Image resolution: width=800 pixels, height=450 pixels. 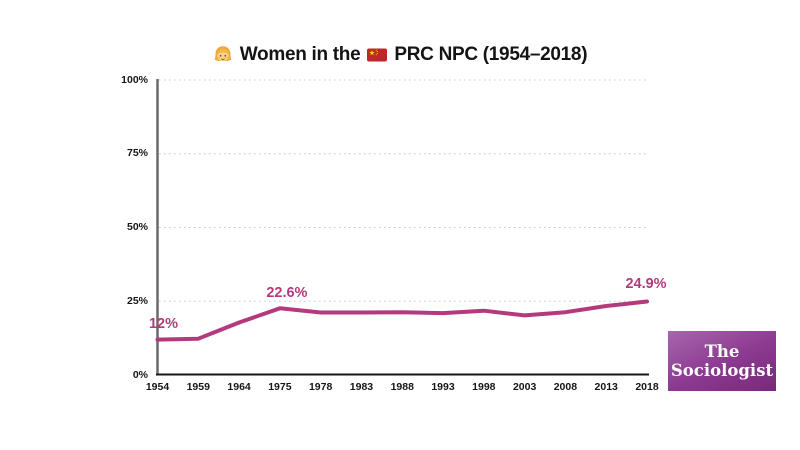 What do you see at coordinates (443, 387) in the screenshot?
I see `x-axis-tick-label: 1993` at bounding box center [443, 387].